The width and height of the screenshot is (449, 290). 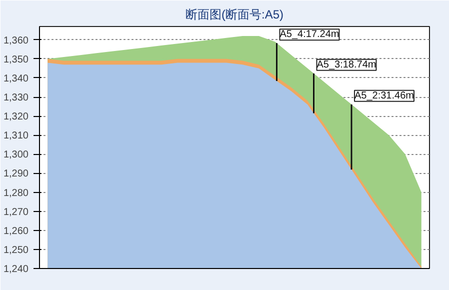 What do you see at coordinates (16, 212) in the screenshot?
I see `y-tick-label: 1,270` at bounding box center [16, 212].